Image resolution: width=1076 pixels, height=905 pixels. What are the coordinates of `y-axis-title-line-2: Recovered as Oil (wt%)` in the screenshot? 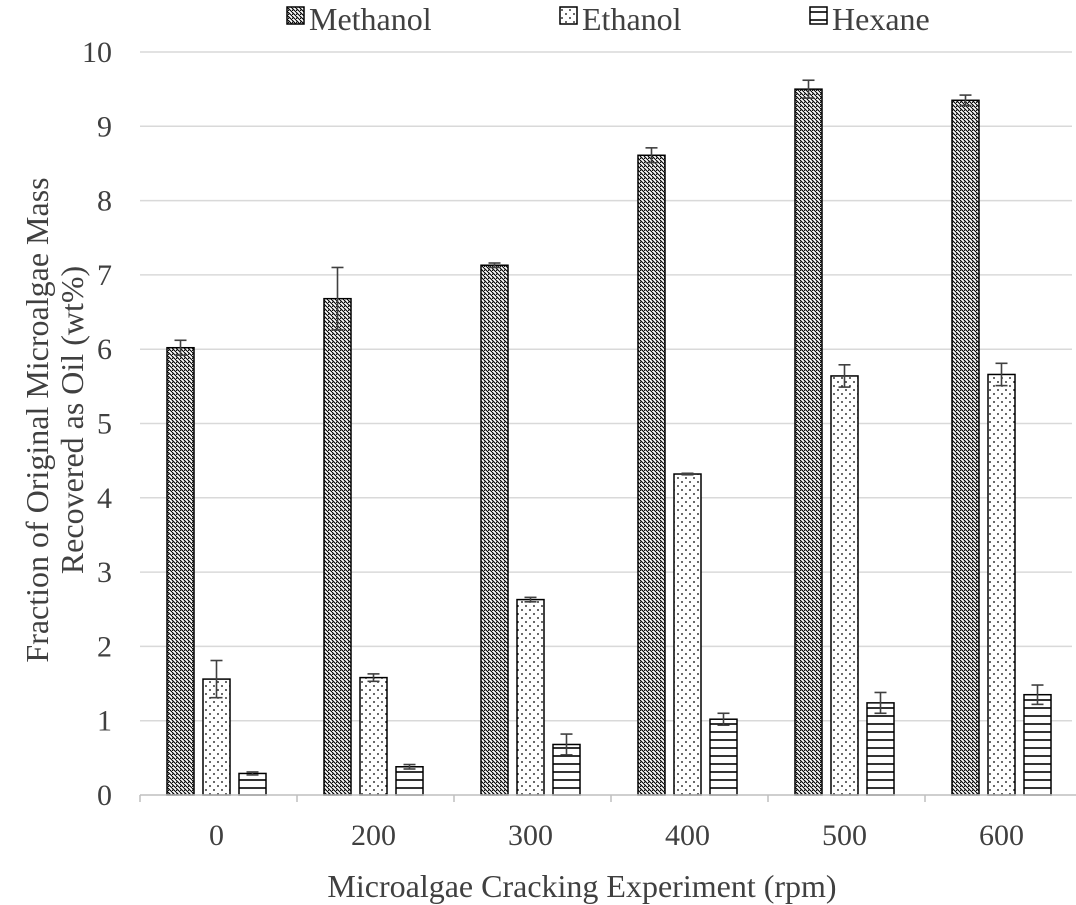 It's located at (72, 420).